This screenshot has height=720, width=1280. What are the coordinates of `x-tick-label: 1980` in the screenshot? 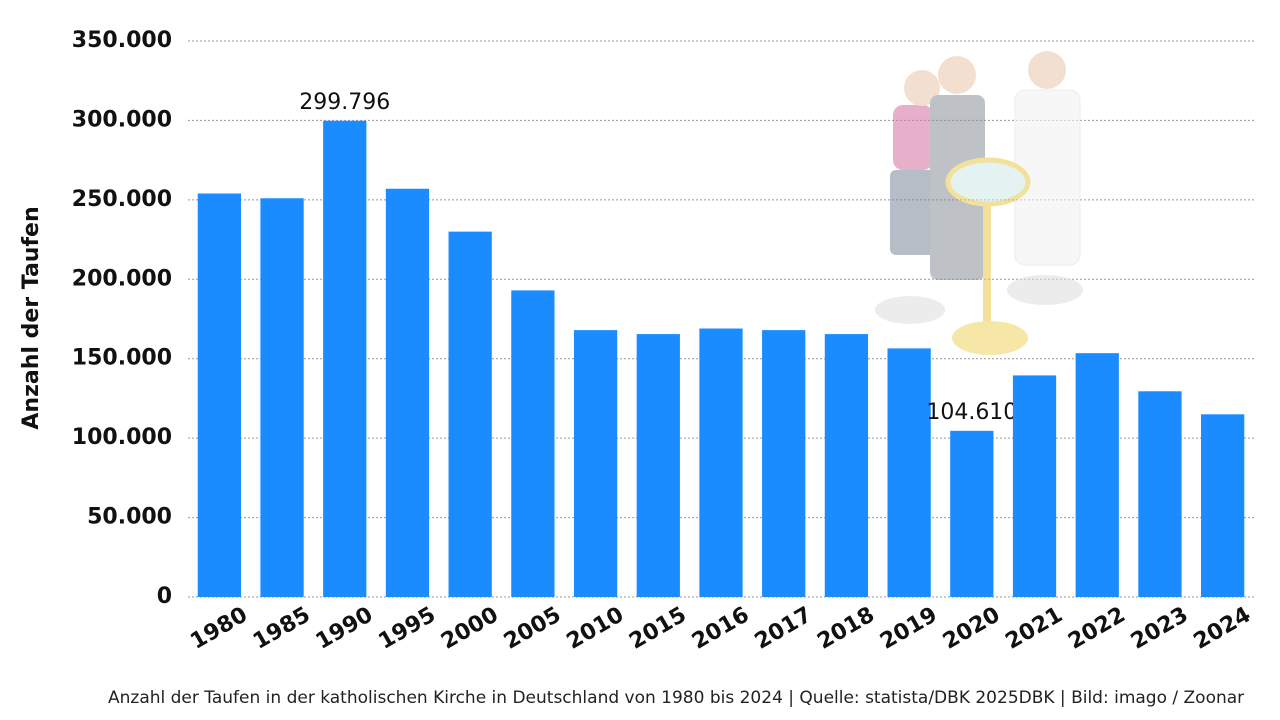 It's located at (219, 628).